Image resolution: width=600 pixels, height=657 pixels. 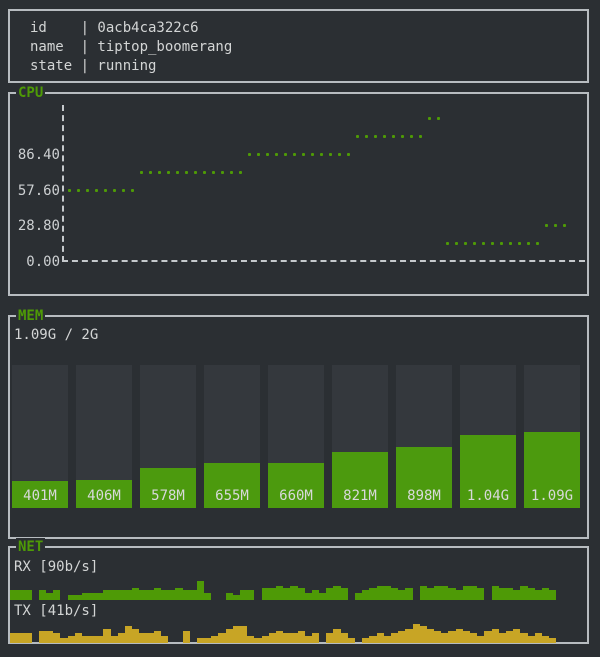 What do you see at coordinates (56, 611) in the screenshot?
I see `tx-rate-label: TX [41b/s]` at bounding box center [56, 611].